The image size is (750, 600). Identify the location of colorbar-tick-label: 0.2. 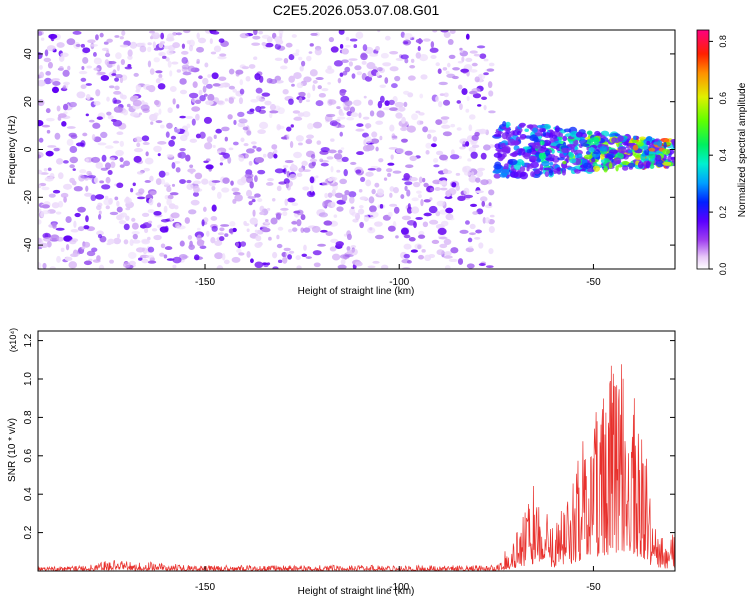
(723, 212).